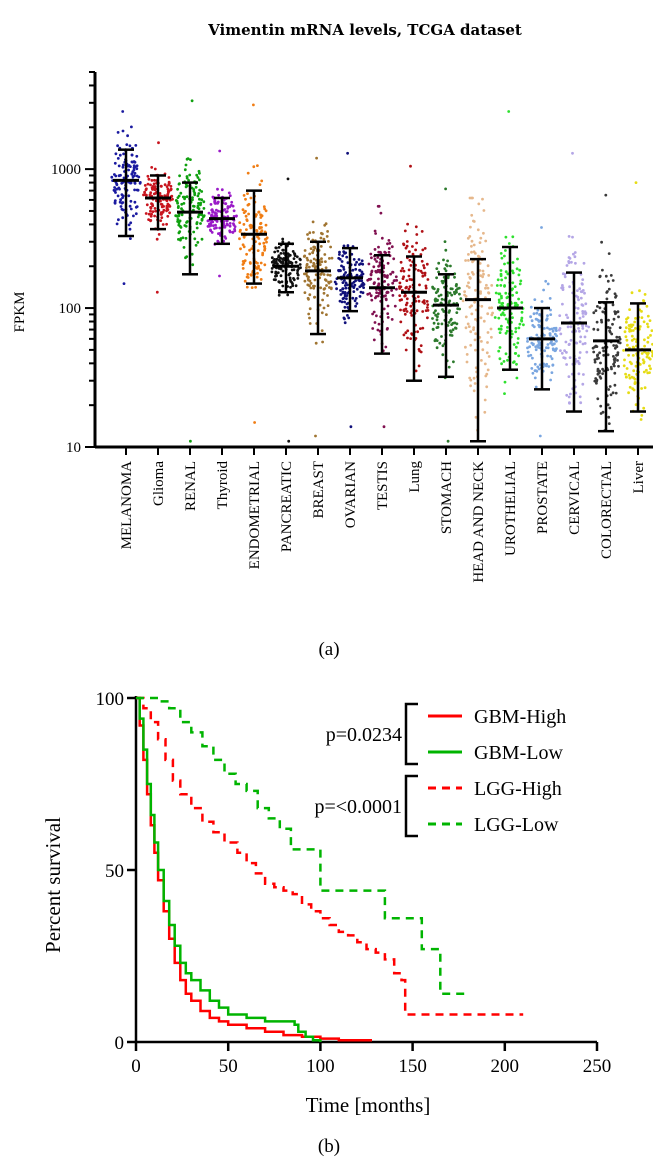 The image size is (653, 1176). I want to click on panel-a-category-label: Liver, so click(639, 477).